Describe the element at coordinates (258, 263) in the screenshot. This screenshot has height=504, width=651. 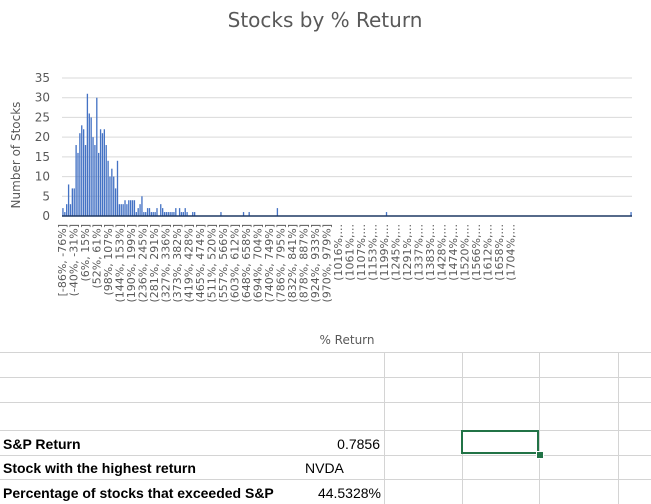
I see `x-category-label: (694%, 704%]` at that location.